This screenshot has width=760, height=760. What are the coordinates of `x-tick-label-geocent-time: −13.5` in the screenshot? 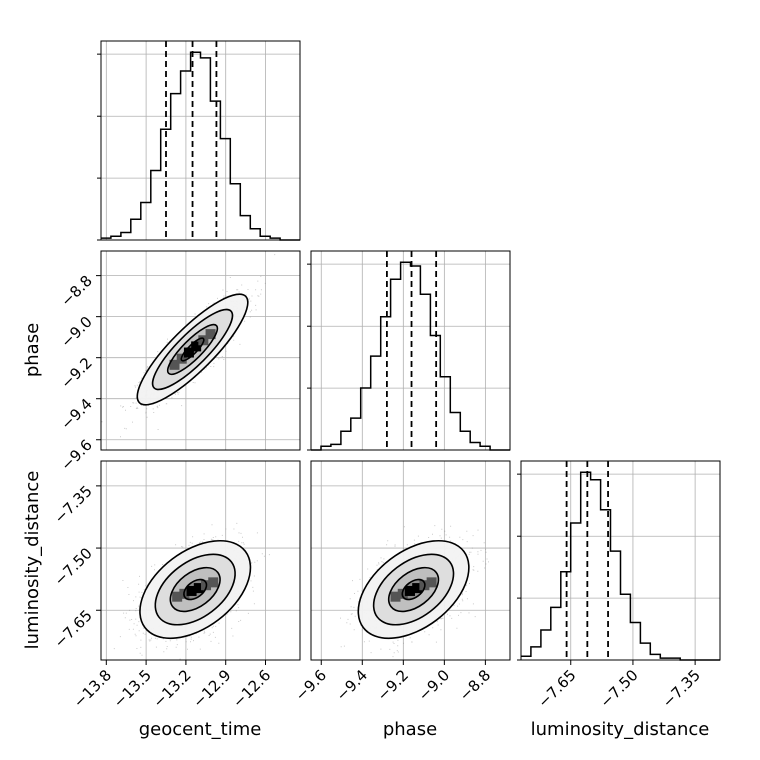 It's located at (132, 688).